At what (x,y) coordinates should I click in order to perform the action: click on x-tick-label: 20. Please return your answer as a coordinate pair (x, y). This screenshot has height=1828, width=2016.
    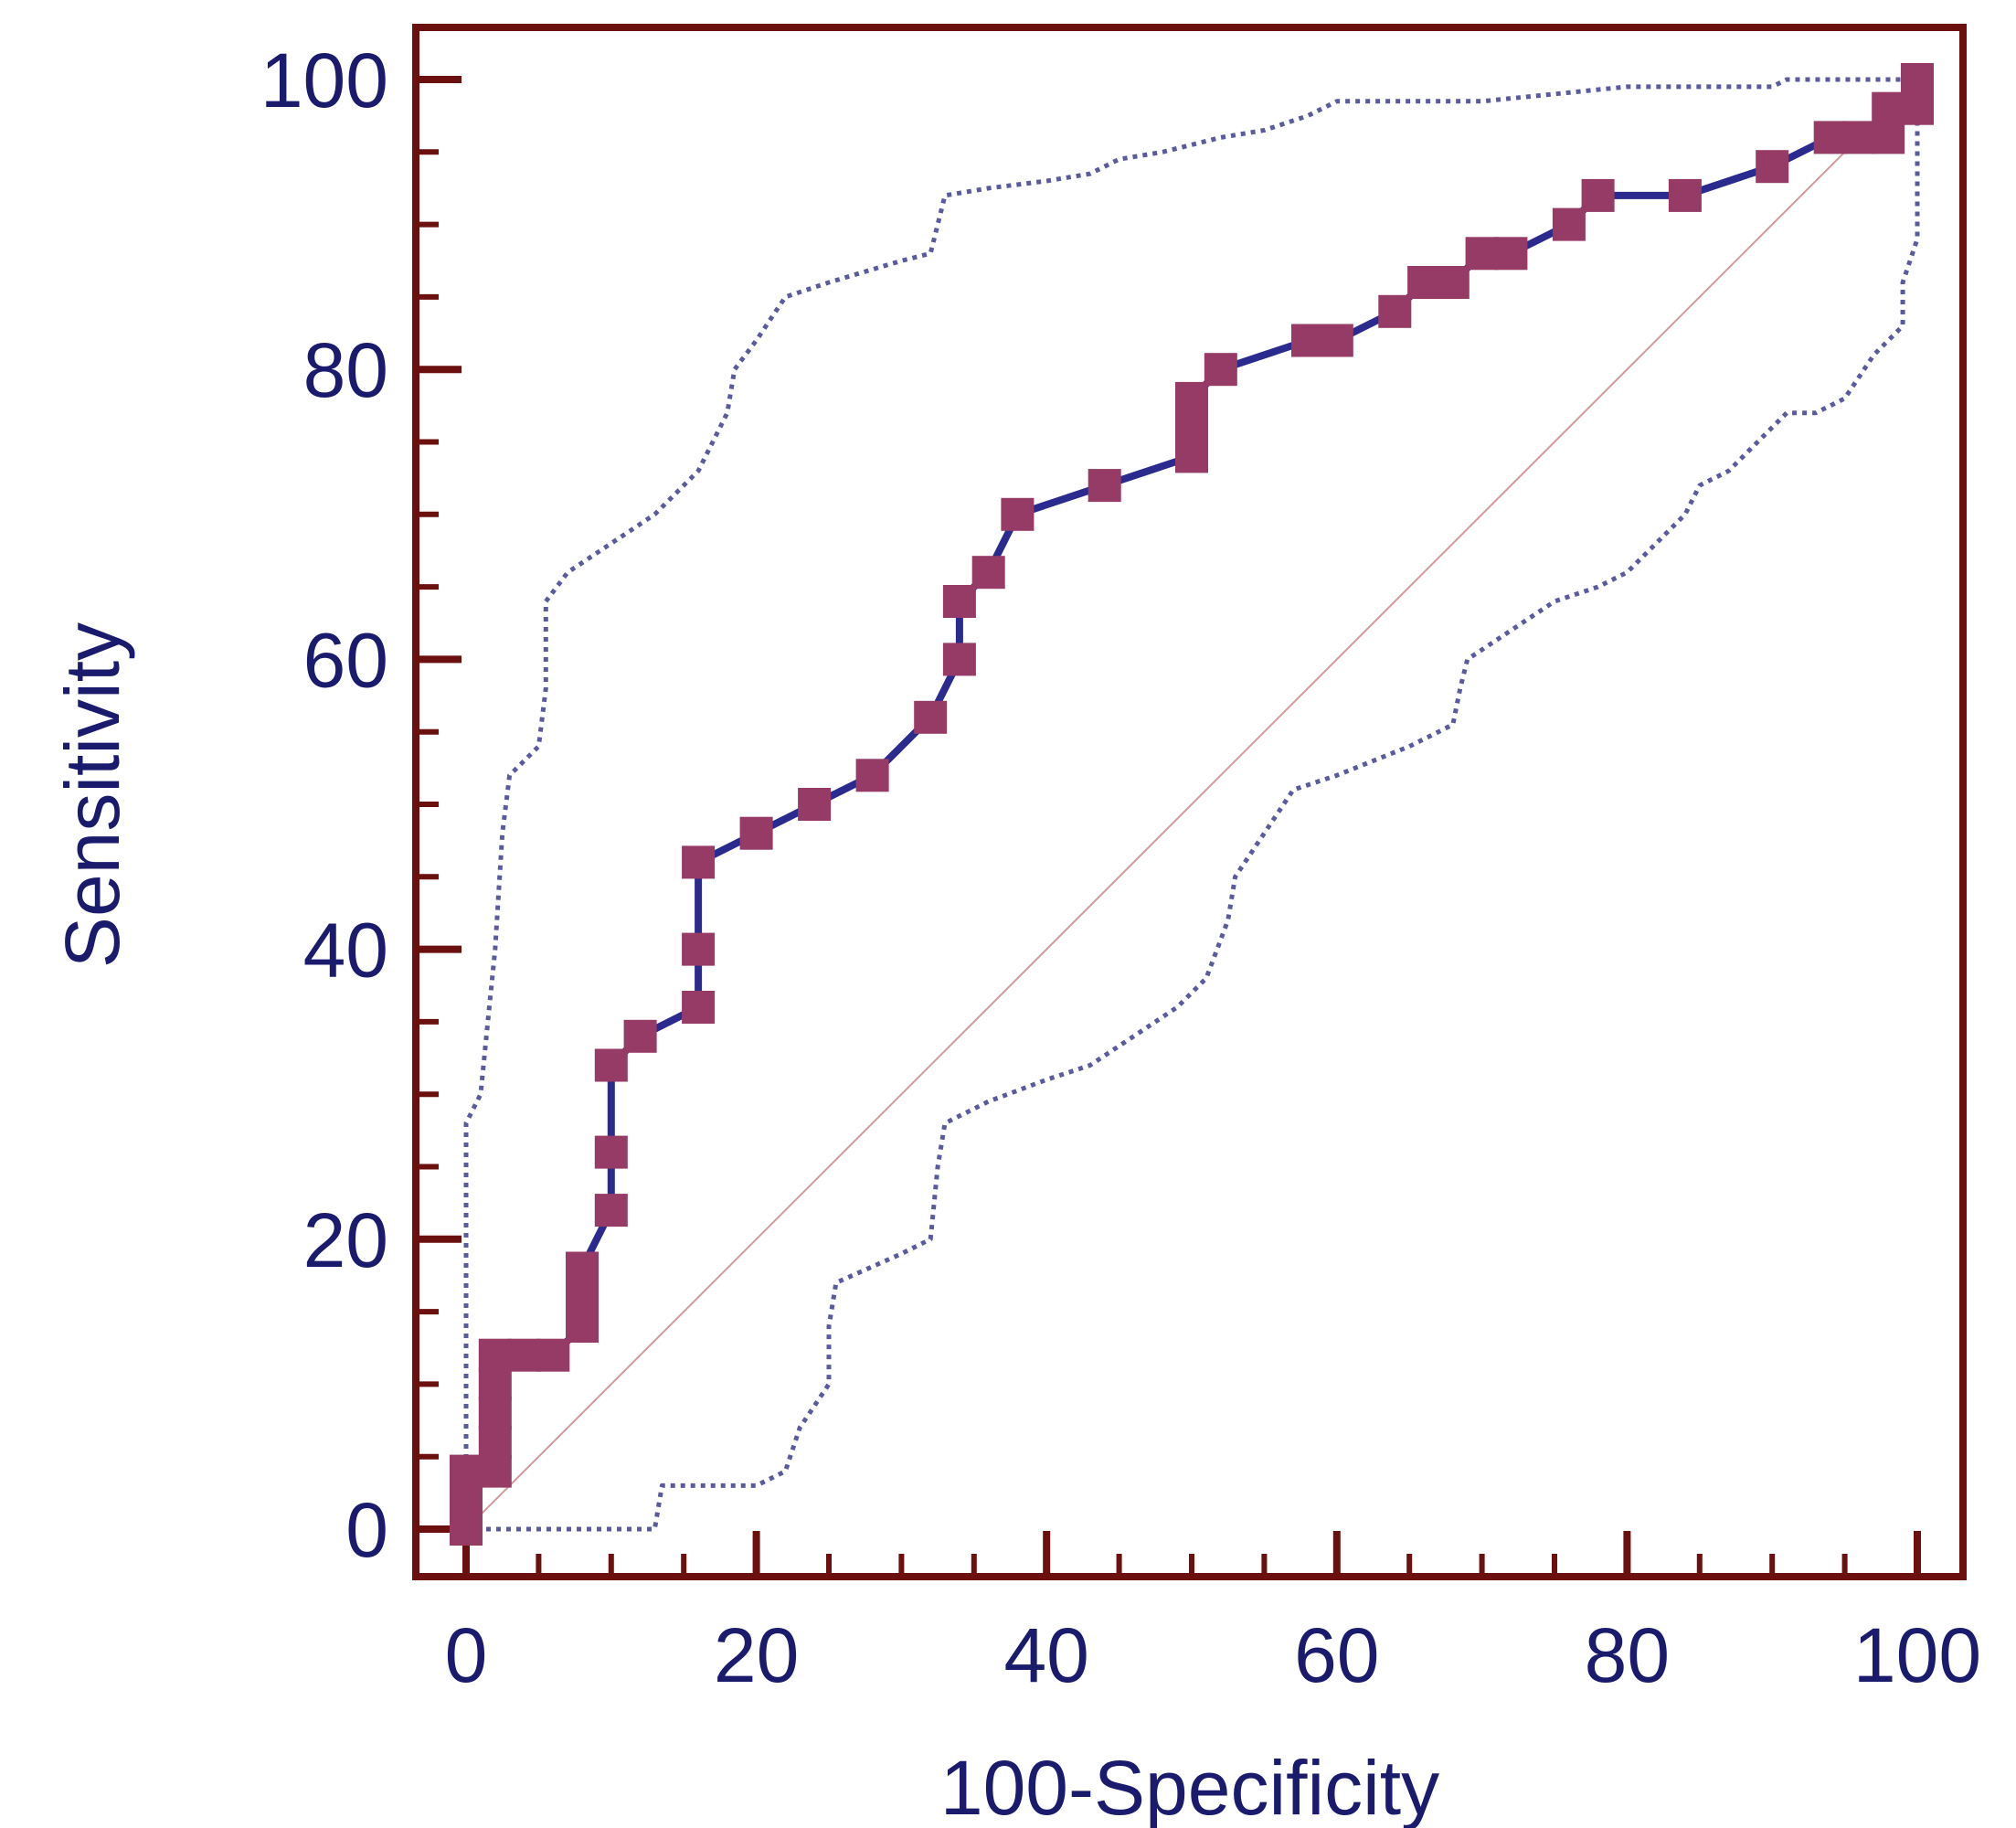
    Looking at the image, I should click on (757, 1655).